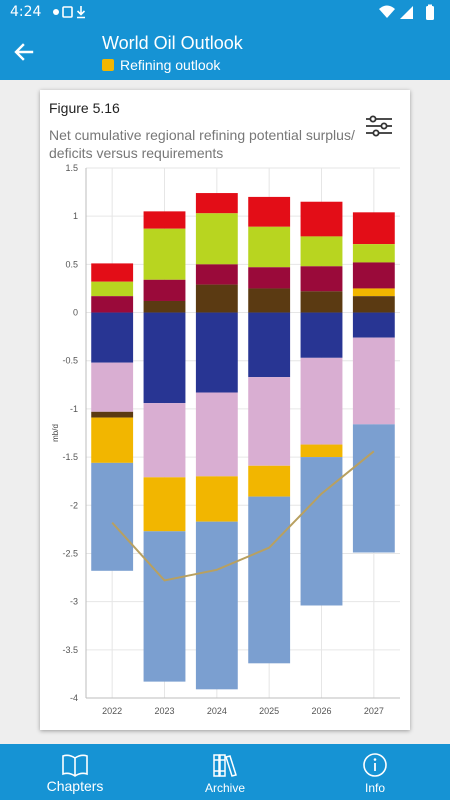 This screenshot has width=450, height=800. What do you see at coordinates (375, 765) in the screenshot?
I see `info-icon` at bounding box center [375, 765].